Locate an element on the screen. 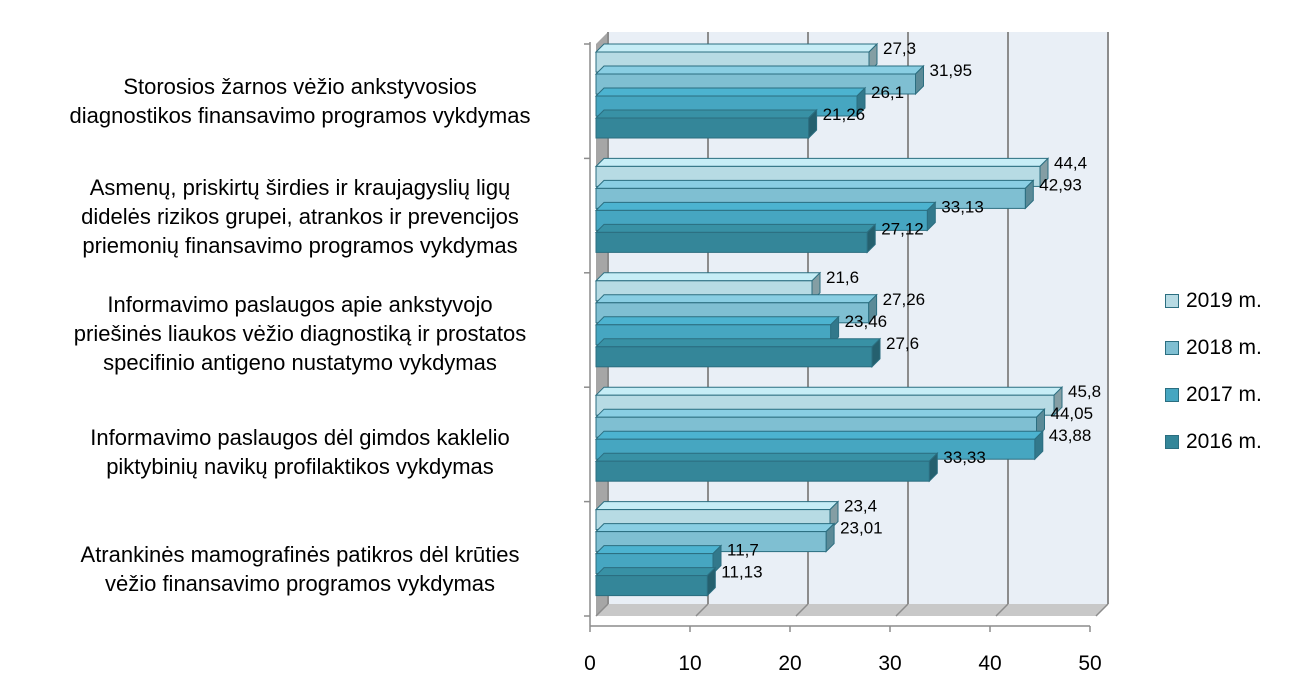 Image resolution: width=1312 pixels, height=694 pixels. legend: 2019 m. 2018 m. 2017 m. 2016 m. is located at coordinates (1213, 371).